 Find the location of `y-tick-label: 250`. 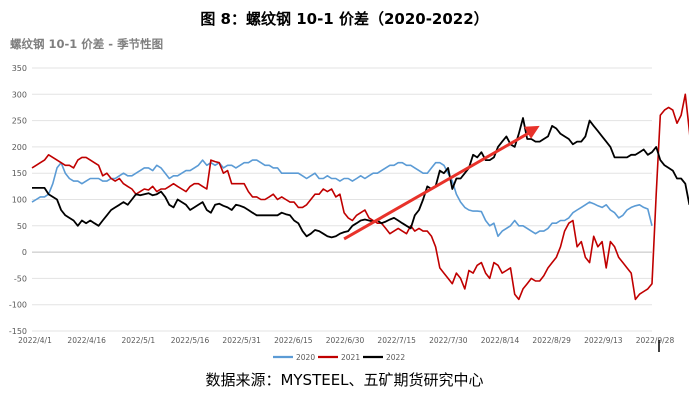

y-tick-label: 250 is located at coordinates (19, 121).